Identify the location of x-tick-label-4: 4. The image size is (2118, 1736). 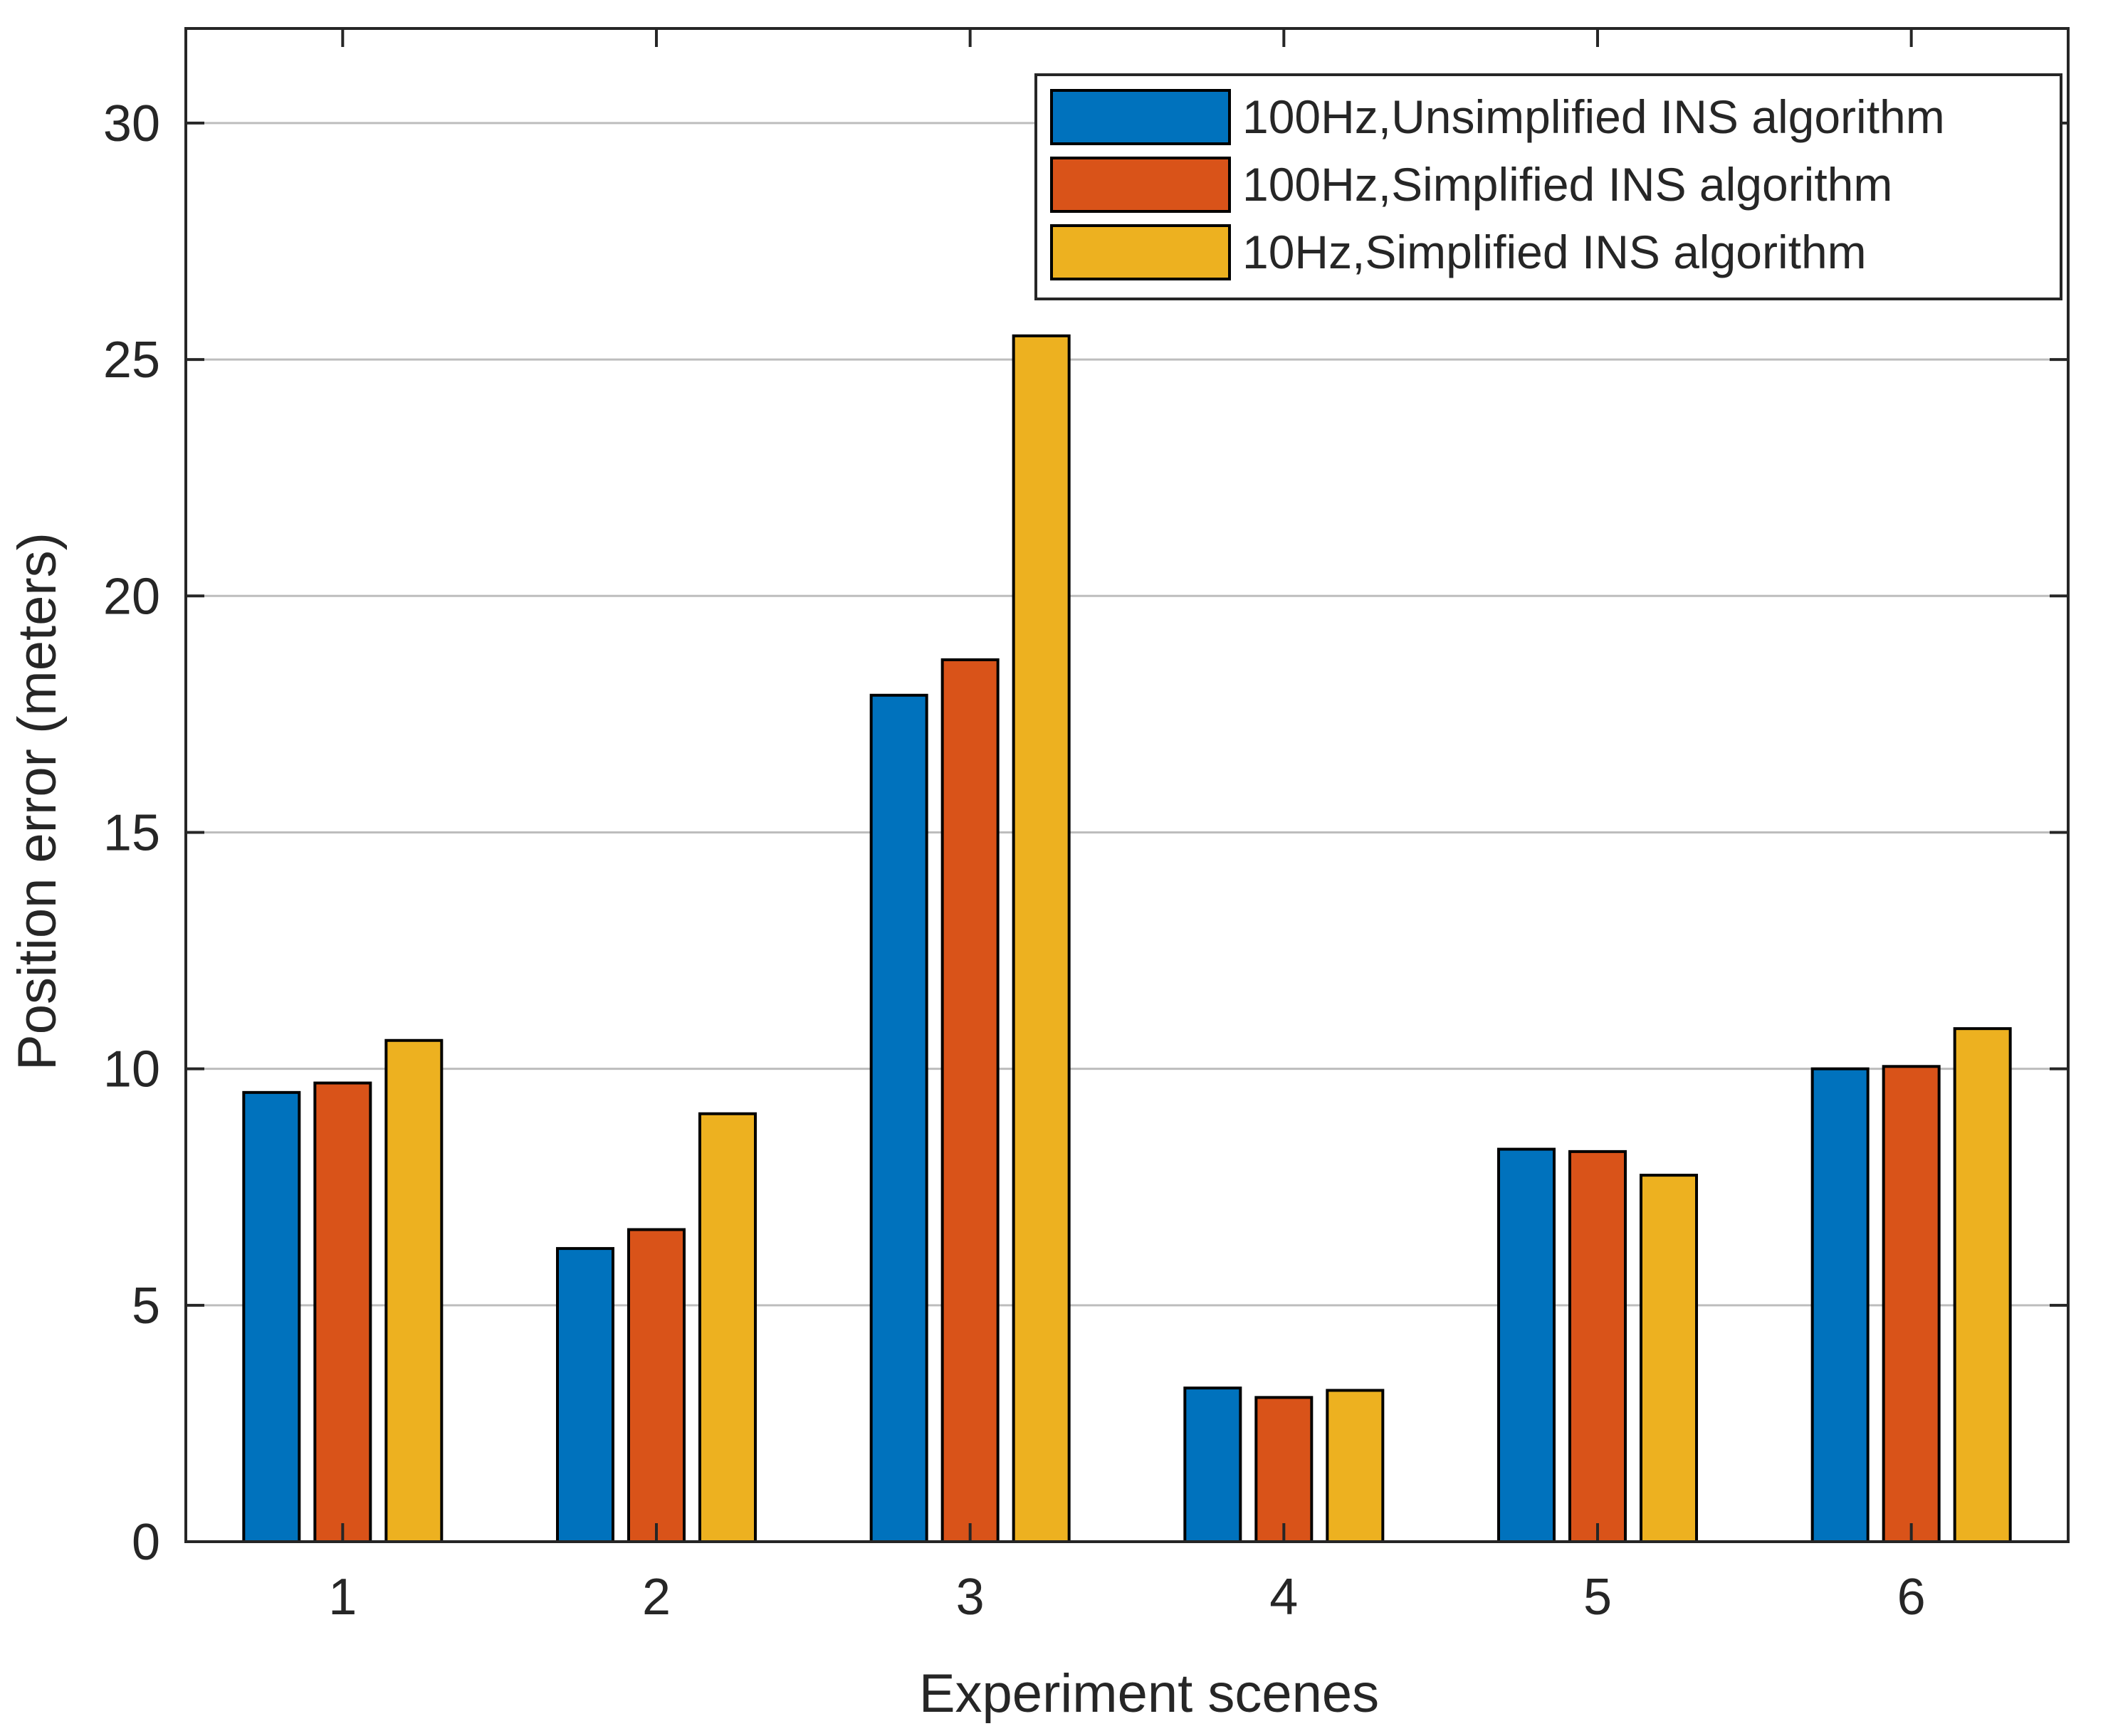
(1284, 1598).